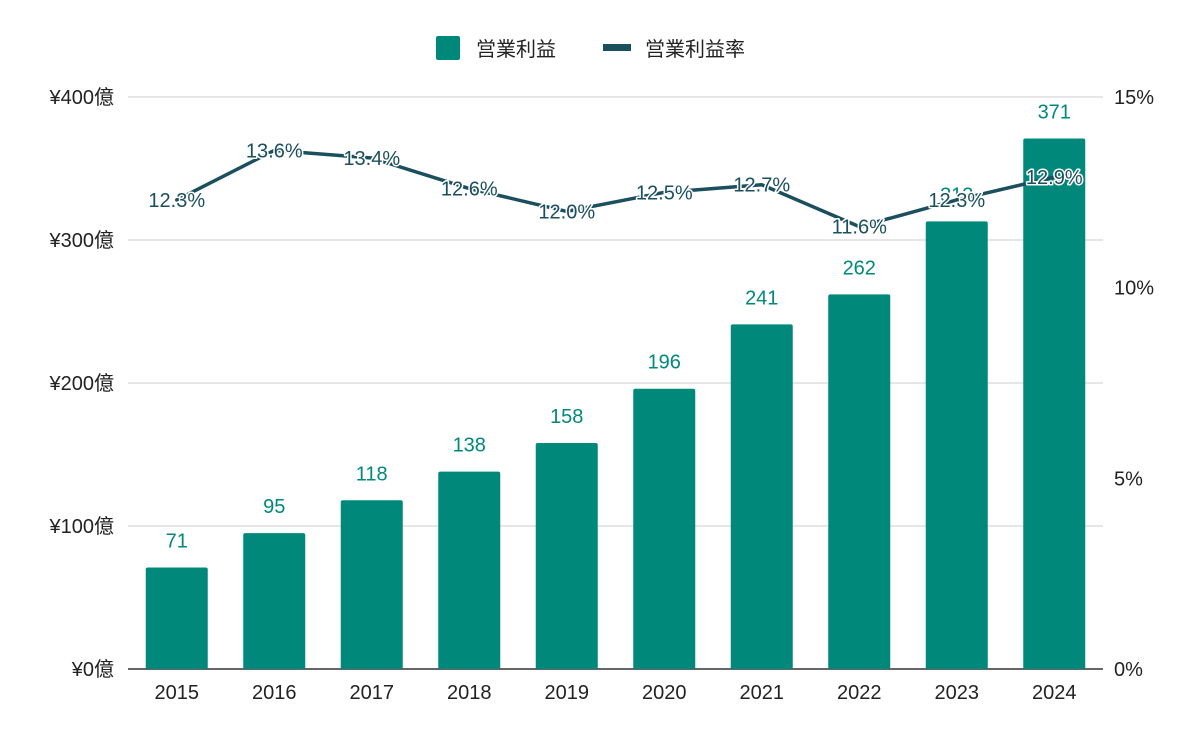 The height and width of the screenshot is (742, 1200). What do you see at coordinates (616, 693) in the screenshot?
I see `x-axis: 2015 2016 2017 2018 2019 2020 2021 2022 2023 2024` at bounding box center [616, 693].